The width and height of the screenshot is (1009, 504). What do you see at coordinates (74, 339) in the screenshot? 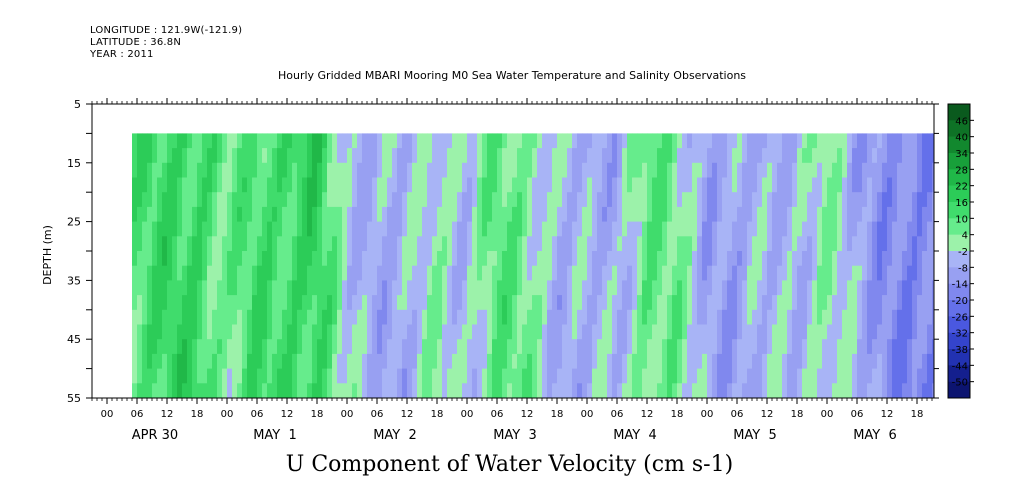
I see `y-tick-label: 45` at bounding box center [74, 339].